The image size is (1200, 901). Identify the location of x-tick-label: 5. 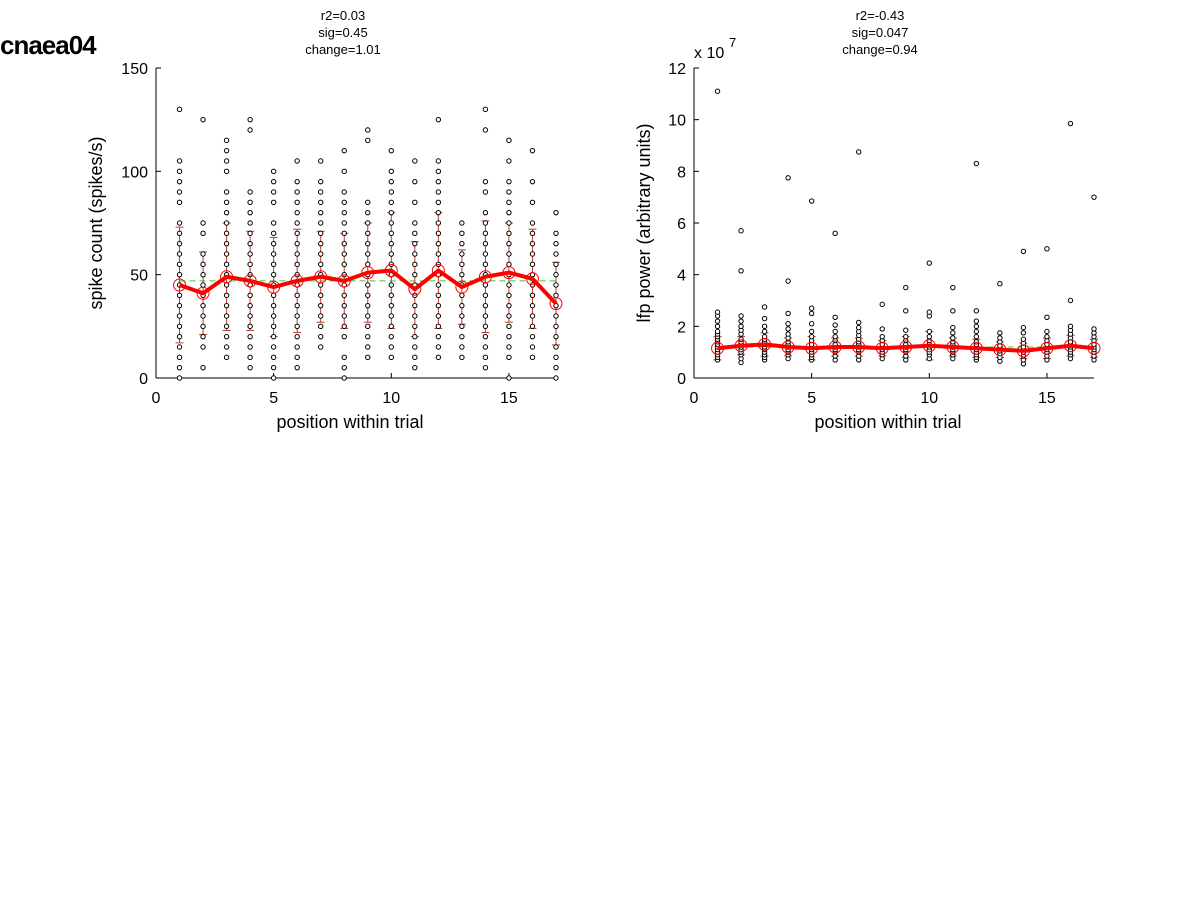
(273, 398).